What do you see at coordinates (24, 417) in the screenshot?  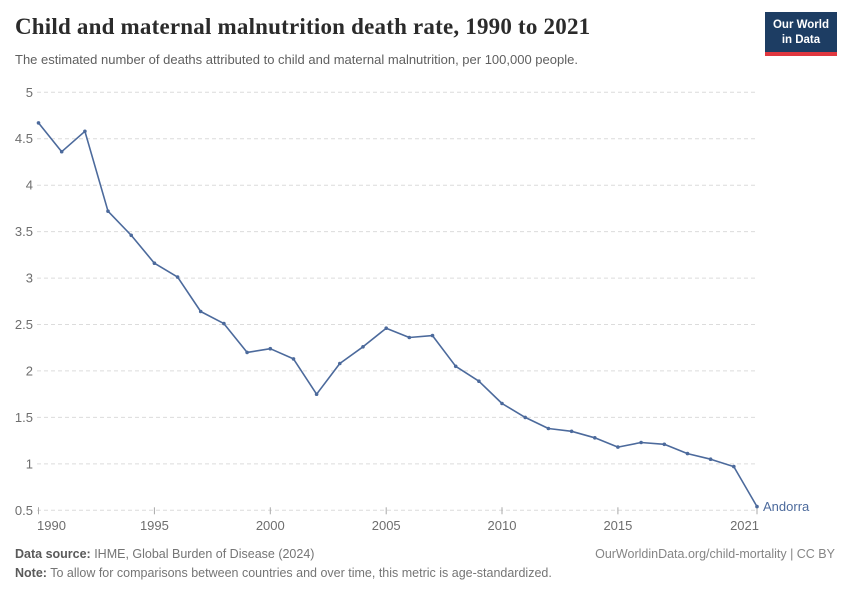 I see `y-axis-label: 1.5` at bounding box center [24, 417].